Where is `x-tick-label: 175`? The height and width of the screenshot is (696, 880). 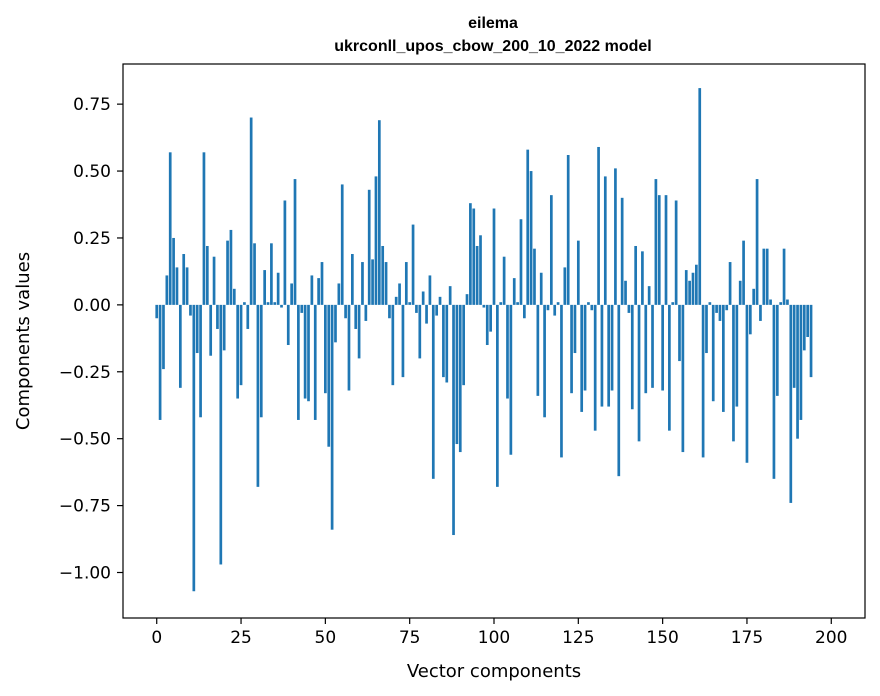
x-tick-label: 175 is located at coordinates (747, 638).